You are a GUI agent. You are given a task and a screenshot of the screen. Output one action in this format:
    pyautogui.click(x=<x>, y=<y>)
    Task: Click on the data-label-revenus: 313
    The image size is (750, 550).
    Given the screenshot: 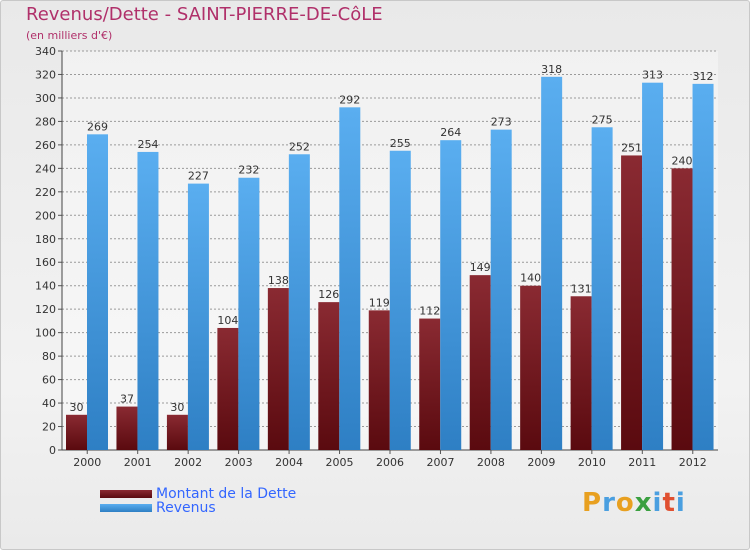 What is the action you would take?
    pyautogui.click(x=652, y=75)
    